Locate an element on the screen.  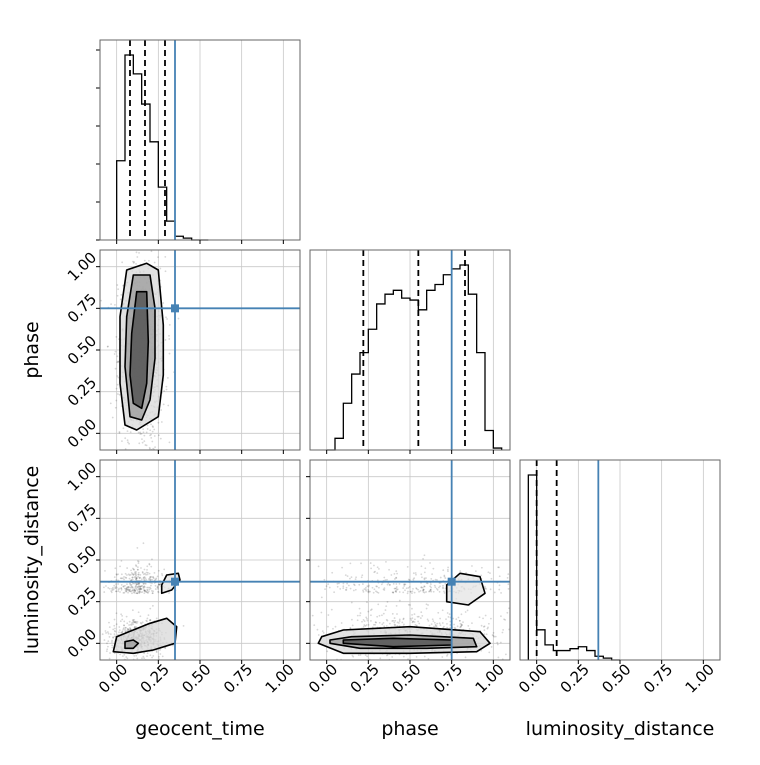
hist-panel-geocent_time is located at coordinates (198, 141).